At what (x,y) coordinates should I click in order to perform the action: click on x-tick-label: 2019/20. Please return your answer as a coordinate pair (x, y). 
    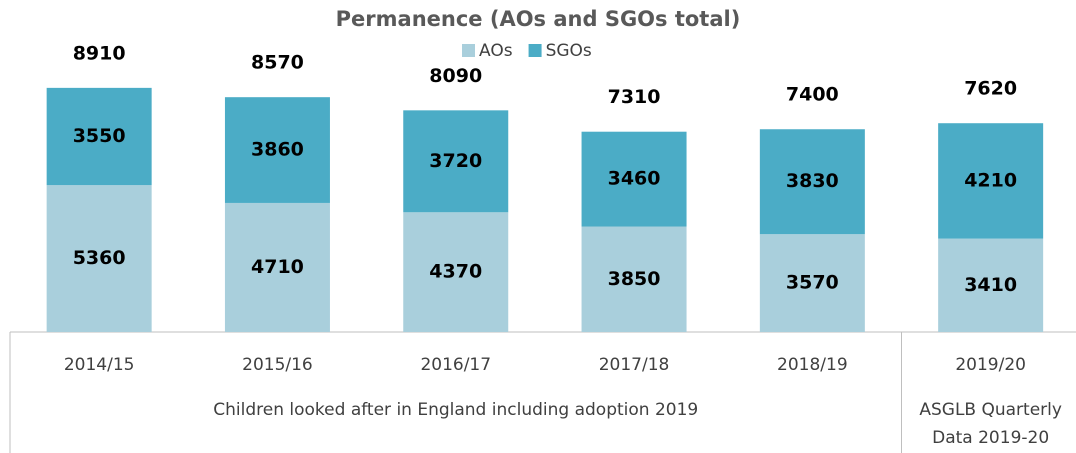
    Looking at the image, I should click on (990, 365).